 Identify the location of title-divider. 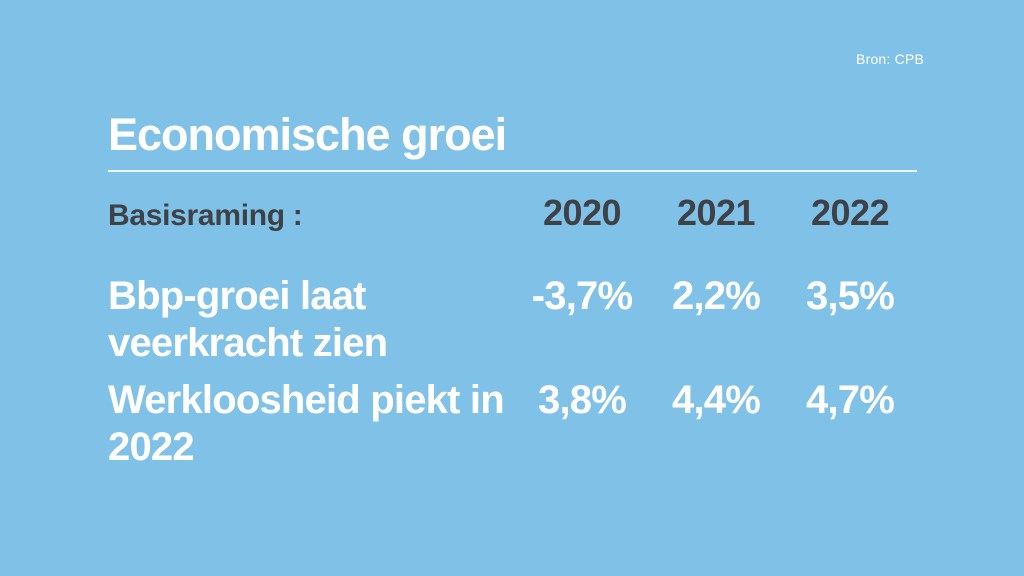
(512, 171).